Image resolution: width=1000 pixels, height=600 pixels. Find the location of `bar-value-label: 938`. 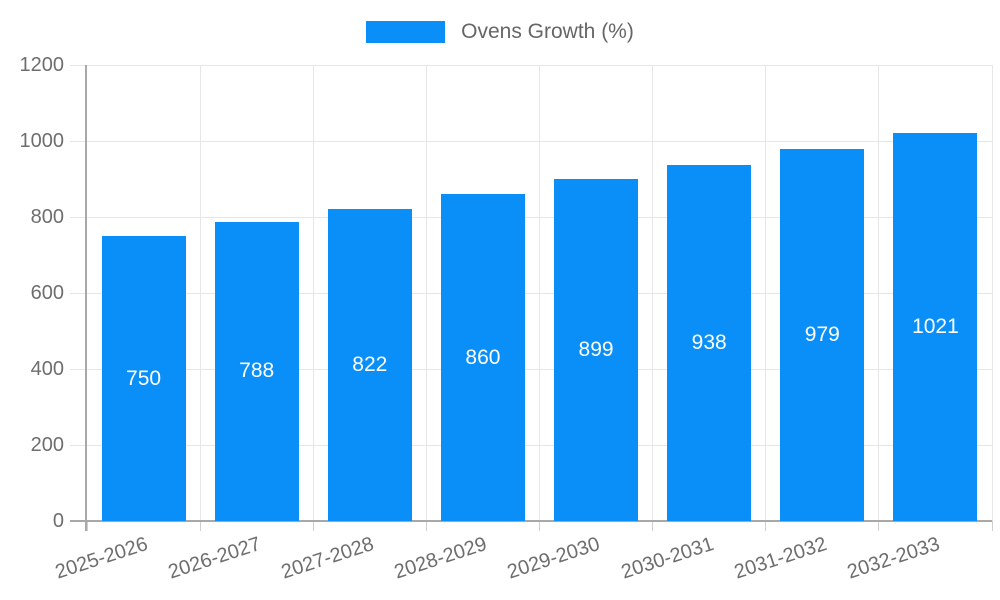

bar-value-label: 938 is located at coordinates (709, 342).